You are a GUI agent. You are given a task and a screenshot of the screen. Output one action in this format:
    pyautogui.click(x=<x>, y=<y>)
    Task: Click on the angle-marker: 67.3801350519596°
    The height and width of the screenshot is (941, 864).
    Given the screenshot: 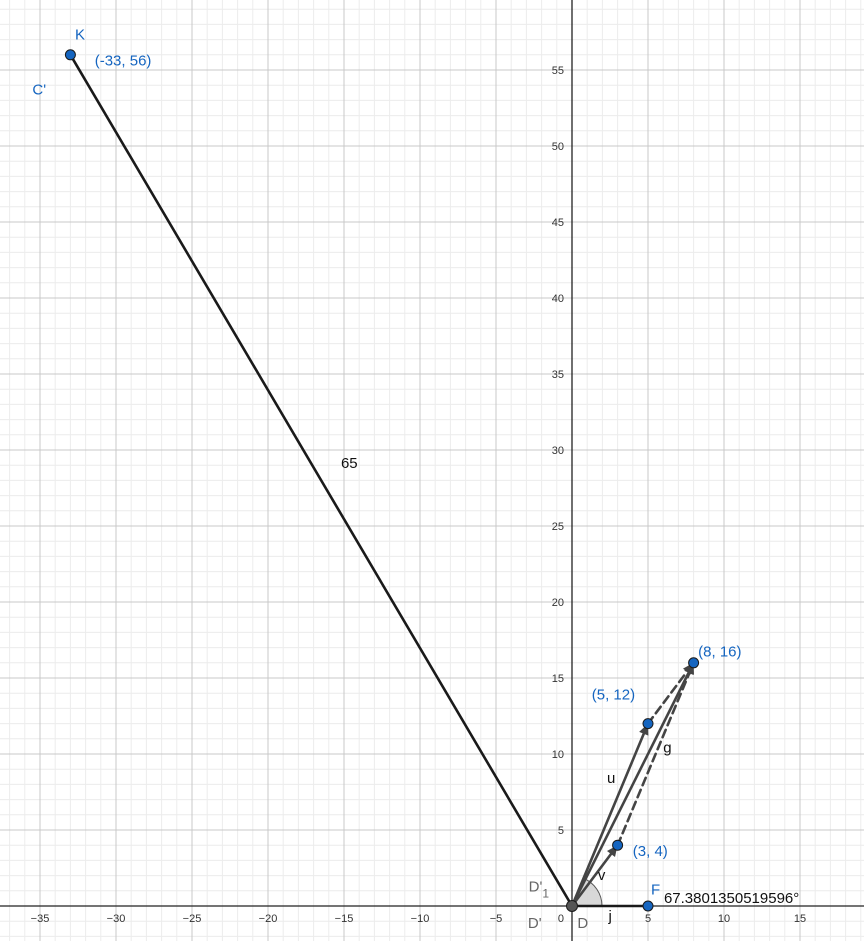 What is the action you would take?
    pyautogui.click(x=685, y=892)
    